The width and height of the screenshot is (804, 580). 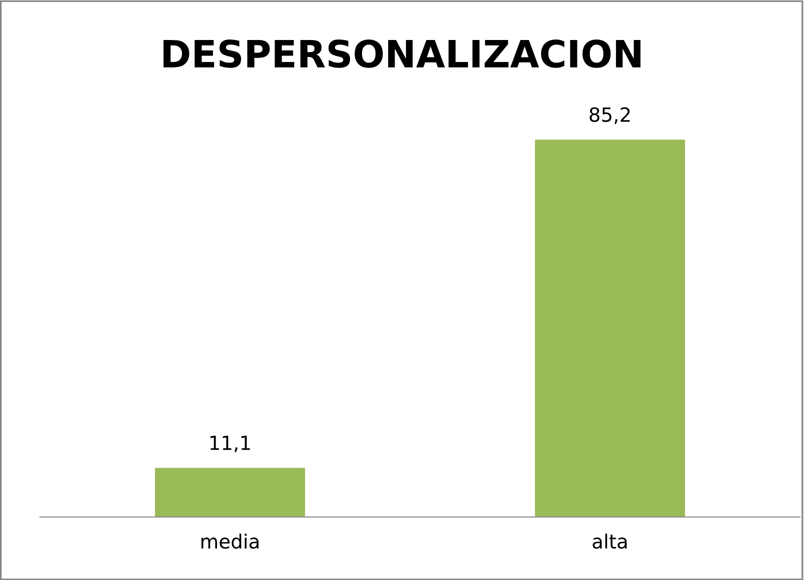 What do you see at coordinates (402, 54) in the screenshot?
I see `chart-title: DESPERSONALIZACION` at bounding box center [402, 54].